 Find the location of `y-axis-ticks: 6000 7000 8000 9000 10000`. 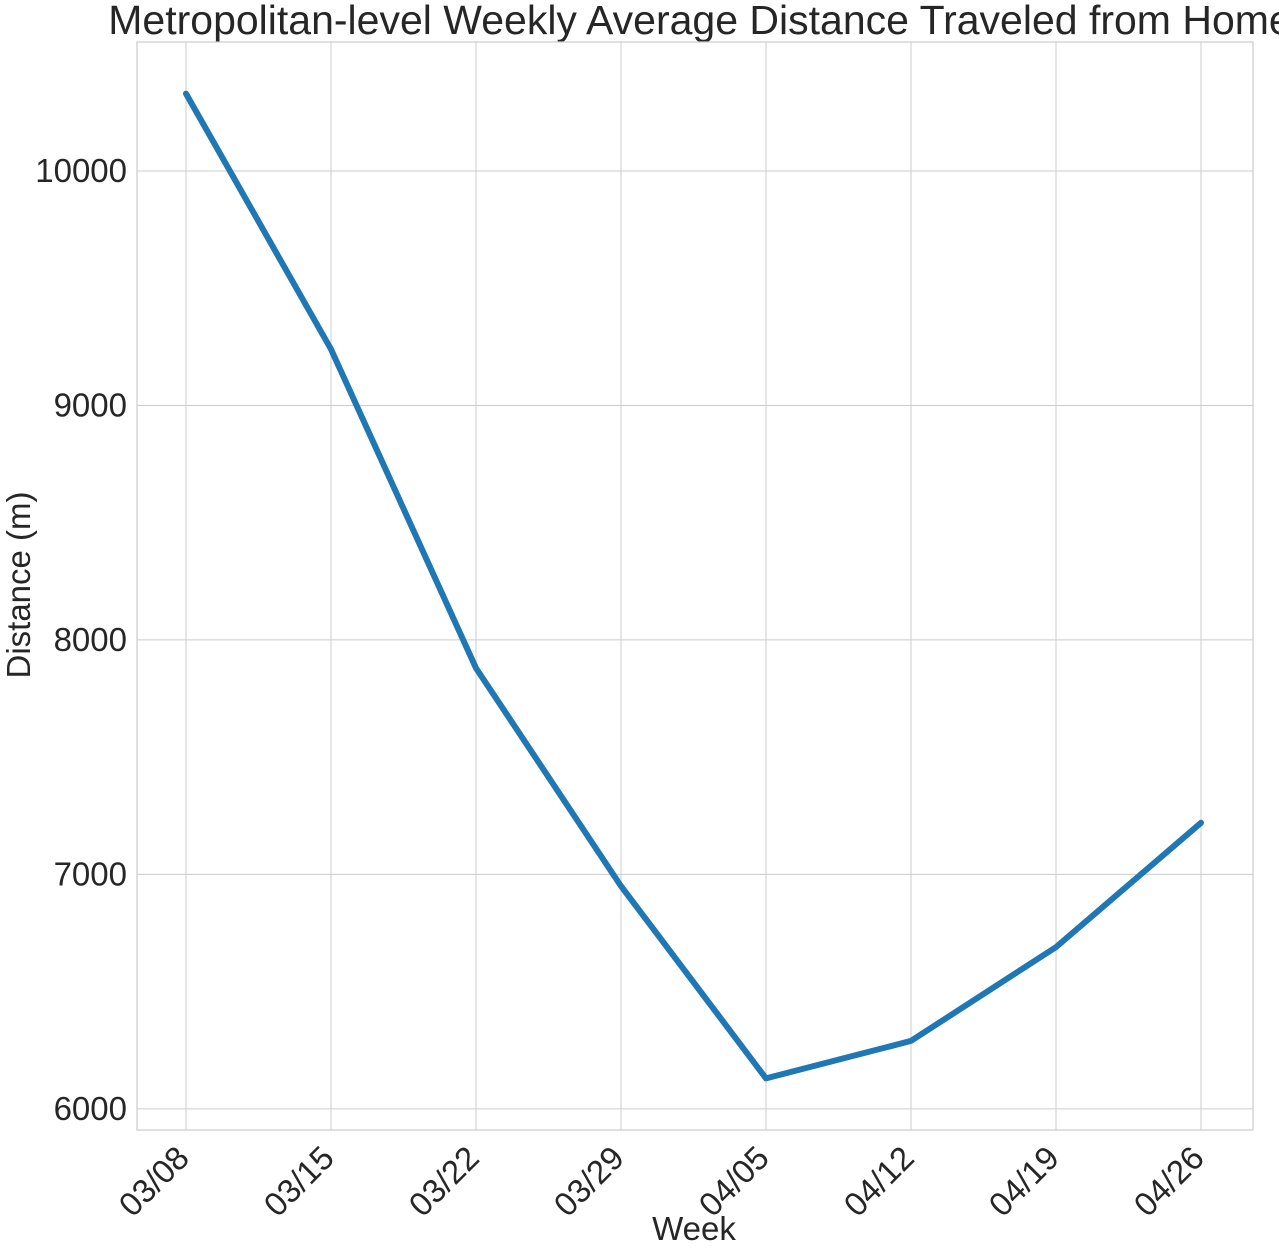

y-axis-ticks: 6000 7000 8000 9000 10000 is located at coordinates (81, 639).